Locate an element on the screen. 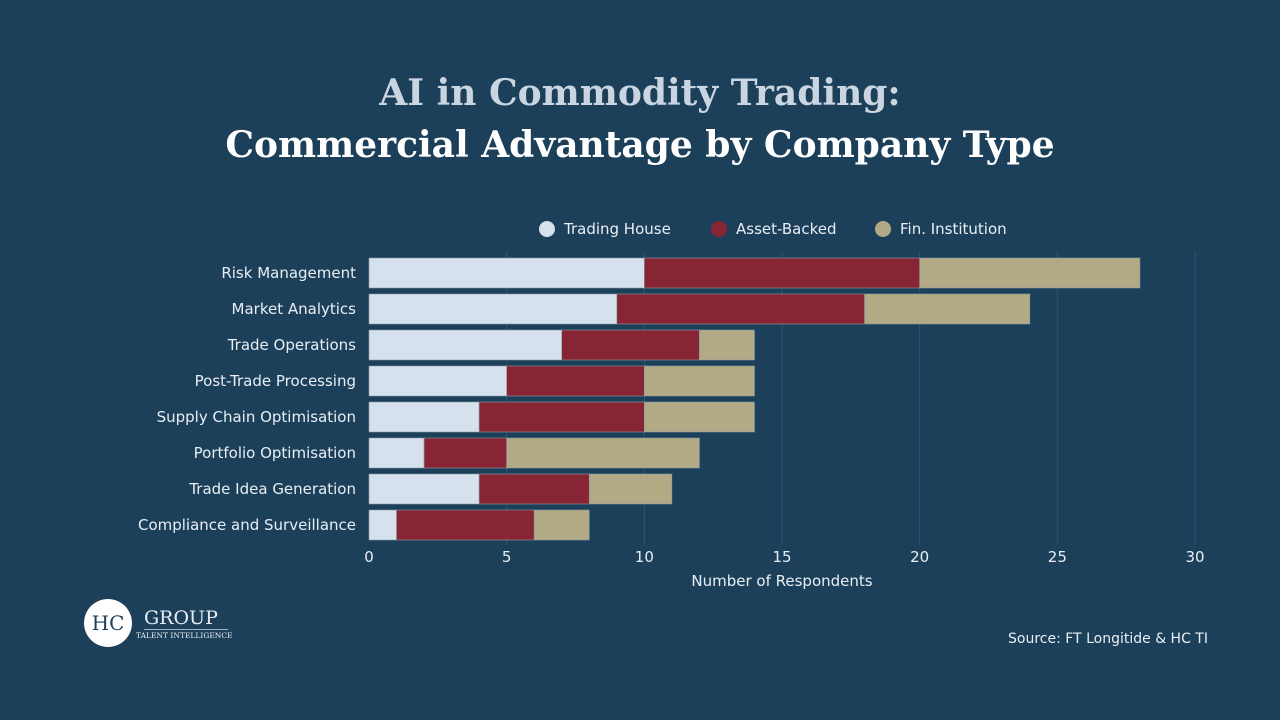  logo-mark: HC is located at coordinates (108, 623).